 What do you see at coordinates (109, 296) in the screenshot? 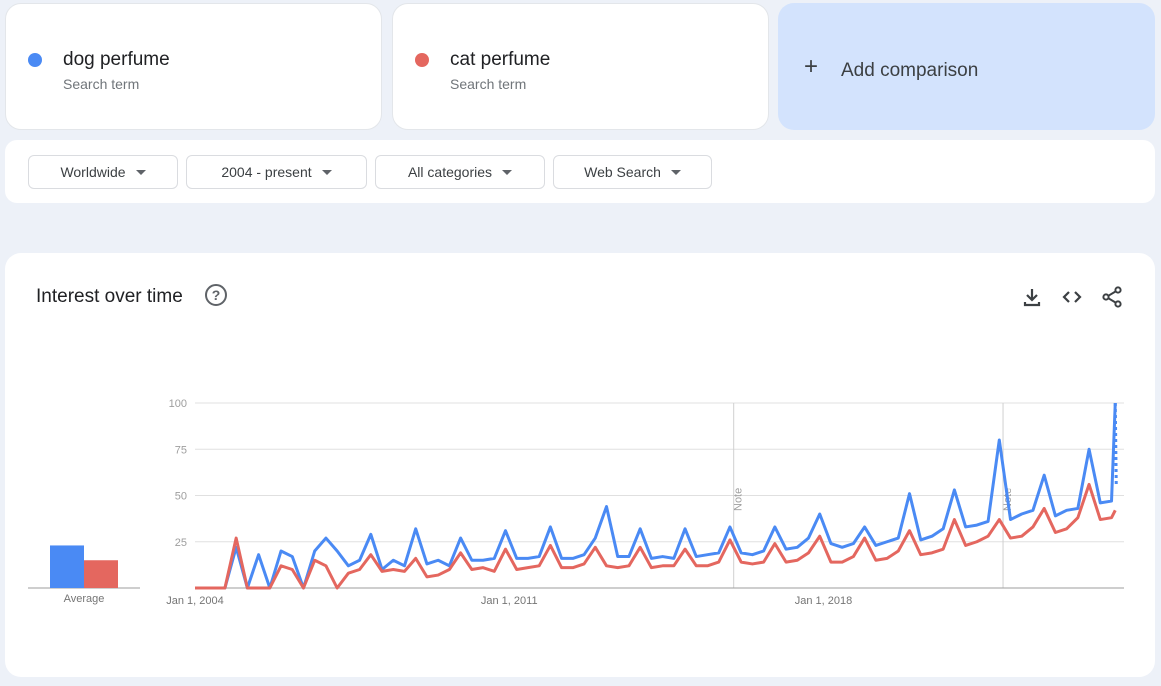
I see `section-title: Interest over time` at bounding box center [109, 296].